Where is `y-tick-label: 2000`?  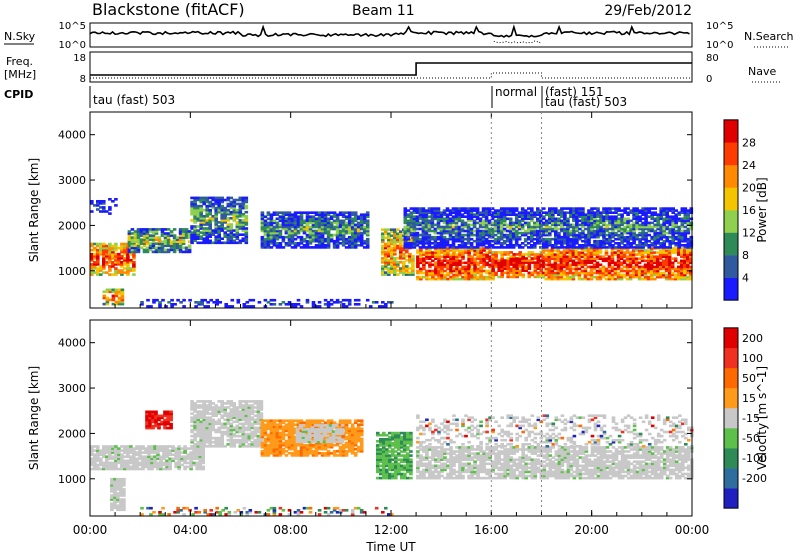 y-tick-label: 2000 is located at coordinates (72, 225).